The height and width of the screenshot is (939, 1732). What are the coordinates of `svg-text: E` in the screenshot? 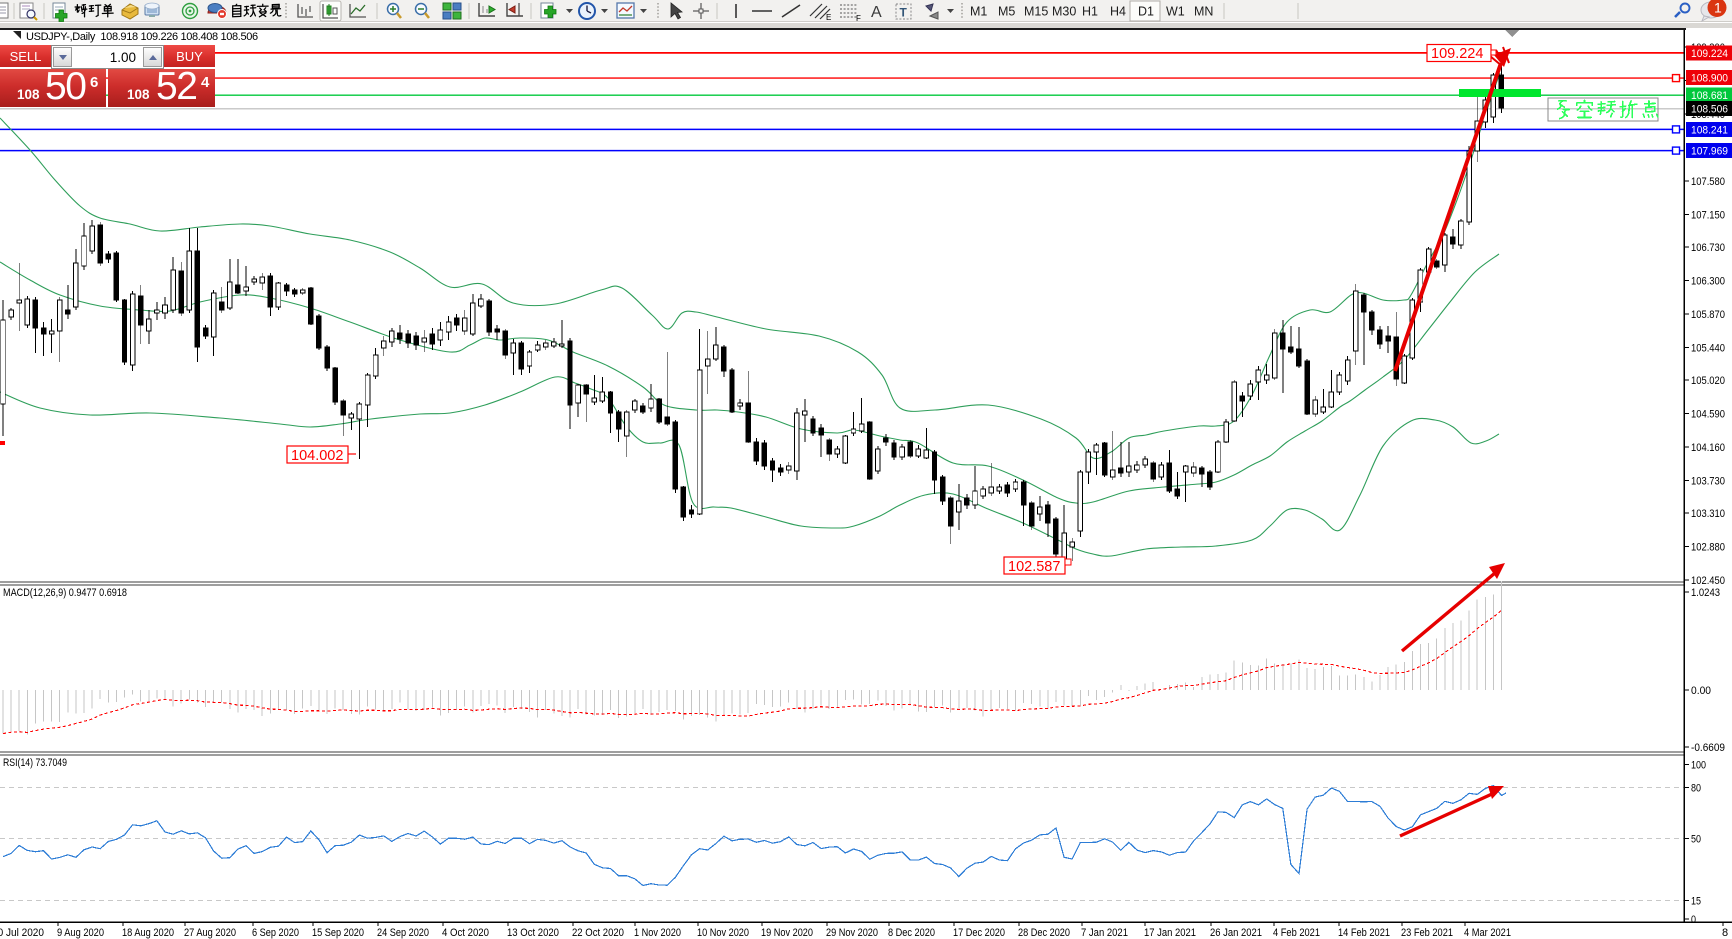 It's located at (828, 17).